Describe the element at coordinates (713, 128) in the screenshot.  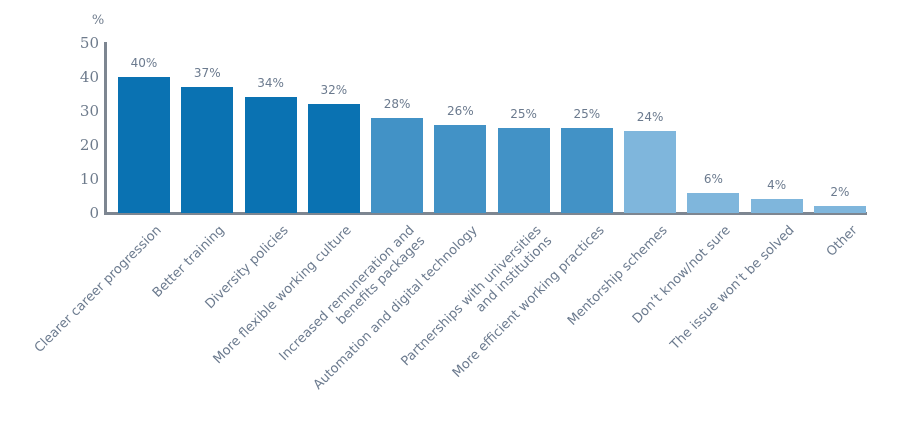
I see `bar-column: 6%` at that location.